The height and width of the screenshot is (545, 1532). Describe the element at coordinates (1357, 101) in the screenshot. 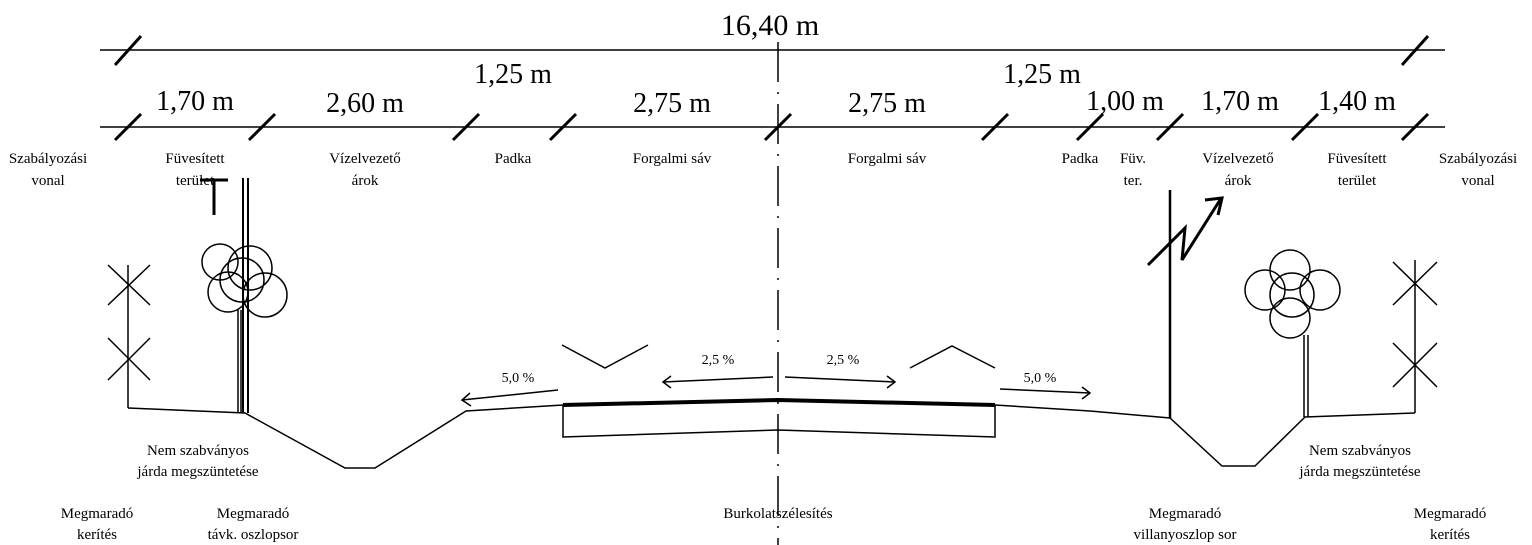

I see `dimension-label: 1,40 m` at that location.